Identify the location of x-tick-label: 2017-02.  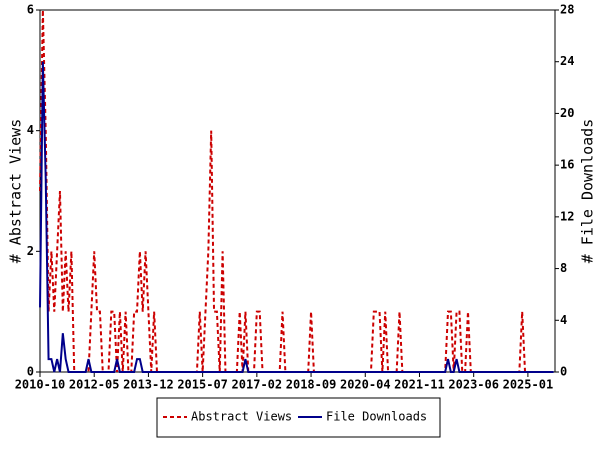
(257, 385).